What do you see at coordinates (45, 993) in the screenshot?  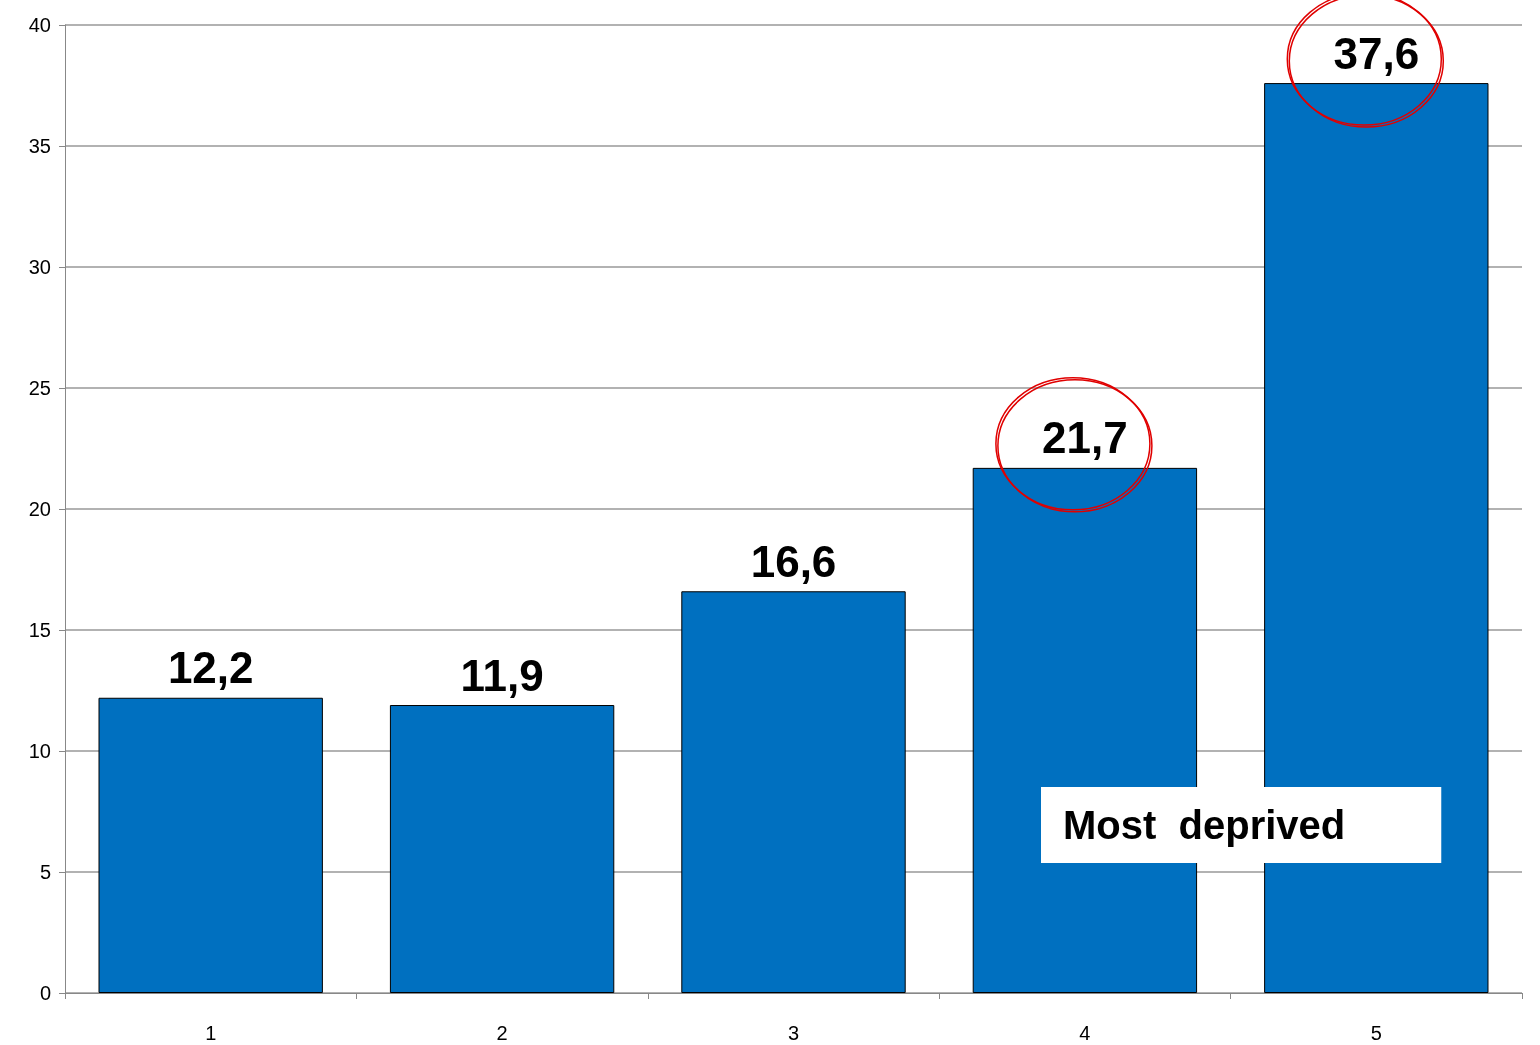 I see `y-tick-label: 0` at bounding box center [45, 993].